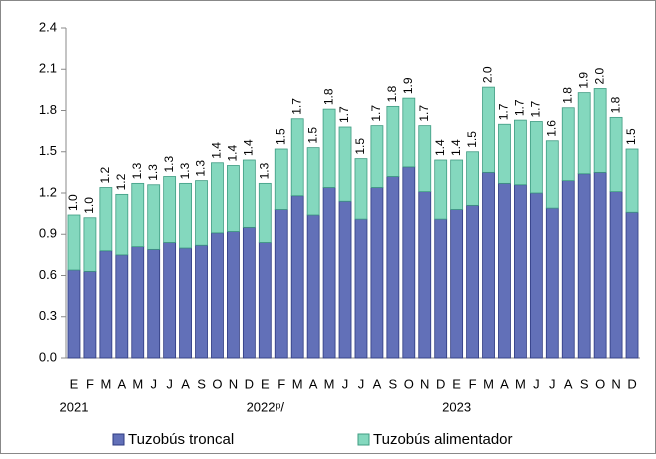 The image size is (656, 459). What do you see at coordinates (456, 406) in the screenshot?
I see `year-label: 2023` at bounding box center [456, 406].